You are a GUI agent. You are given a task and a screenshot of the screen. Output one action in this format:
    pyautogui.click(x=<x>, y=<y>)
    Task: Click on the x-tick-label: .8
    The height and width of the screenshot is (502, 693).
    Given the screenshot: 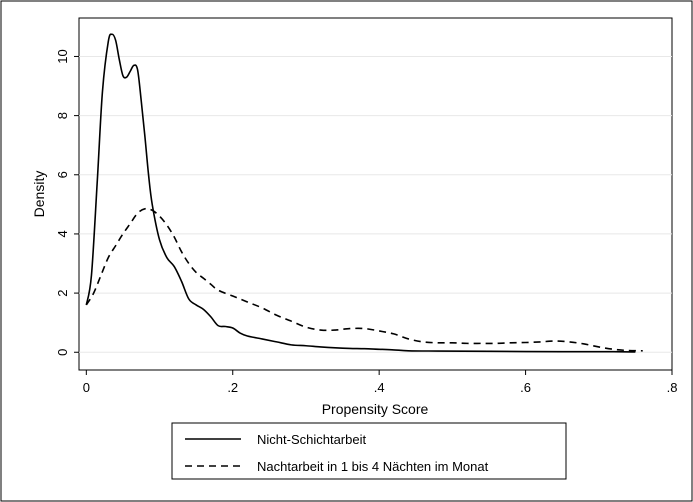 What is the action you would take?
    pyautogui.click(x=672, y=387)
    